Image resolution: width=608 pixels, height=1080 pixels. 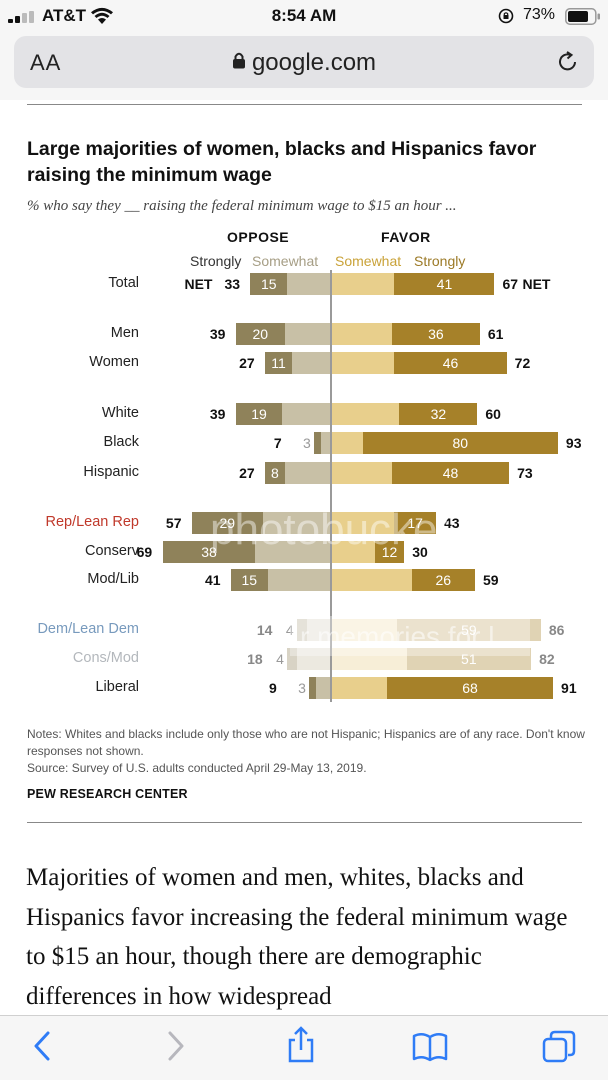 What do you see at coordinates (443, 580) in the screenshot?
I see `value-favor-strongly: 26` at bounding box center [443, 580].